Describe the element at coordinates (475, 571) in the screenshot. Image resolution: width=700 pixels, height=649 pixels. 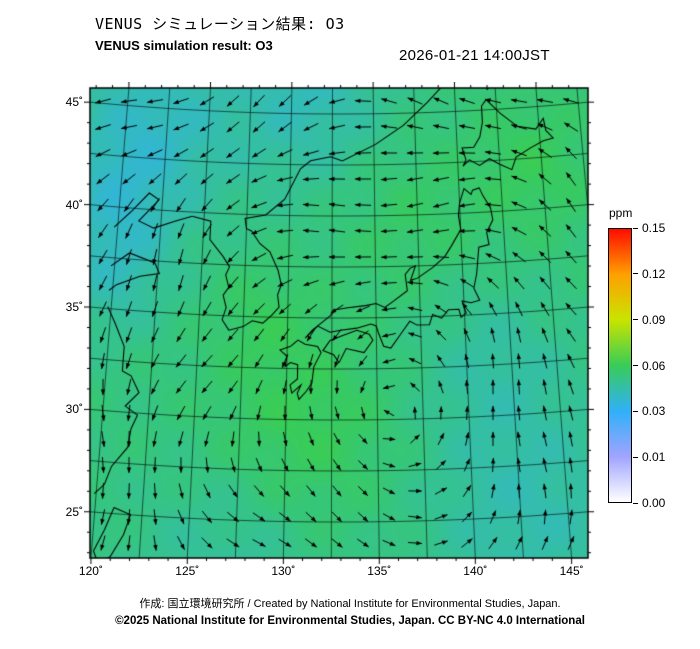
I see `lon-tick-label: 140˚` at that location.